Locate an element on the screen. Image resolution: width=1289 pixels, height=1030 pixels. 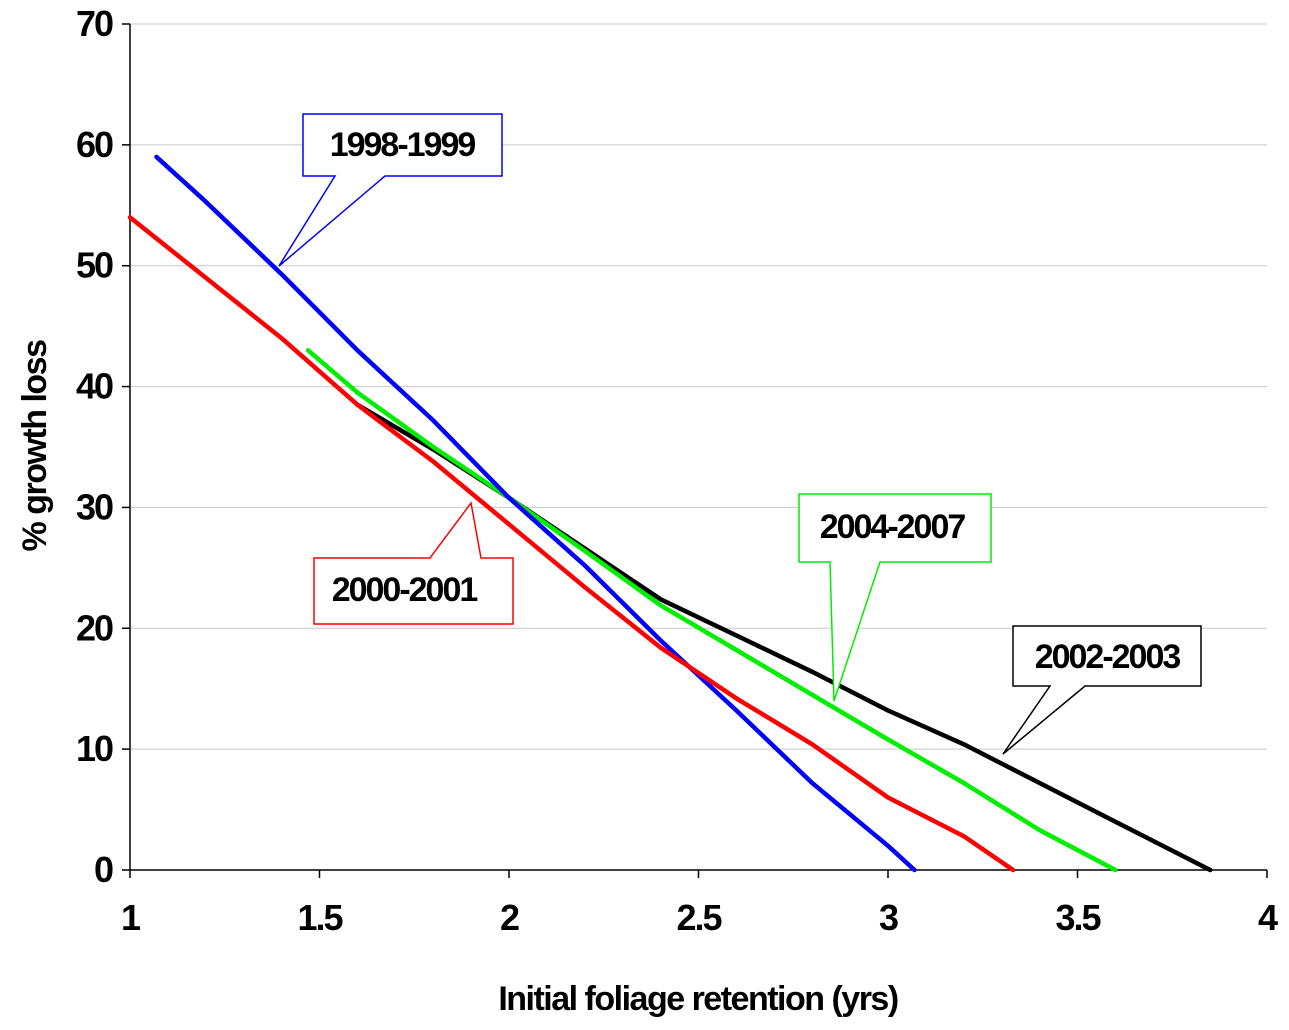
x-tick-label-3.5: 3.5 is located at coordinates (1078, 917).